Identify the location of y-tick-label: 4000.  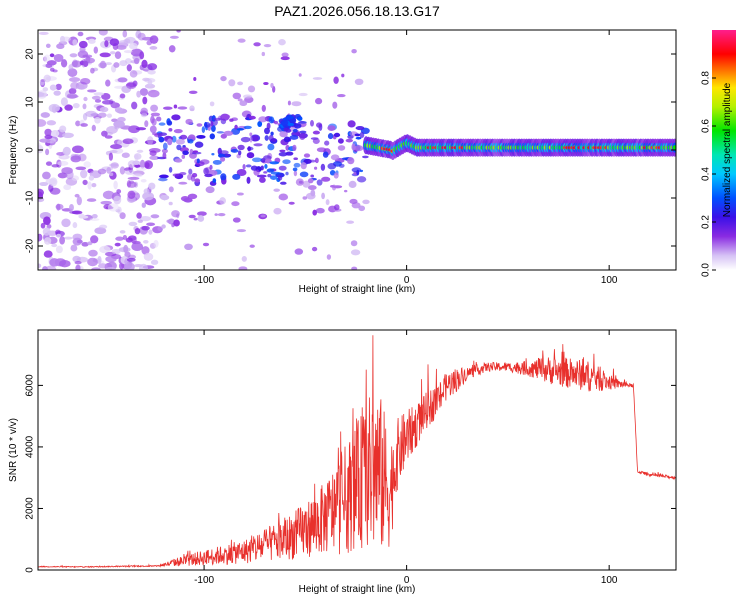
(30, 446).